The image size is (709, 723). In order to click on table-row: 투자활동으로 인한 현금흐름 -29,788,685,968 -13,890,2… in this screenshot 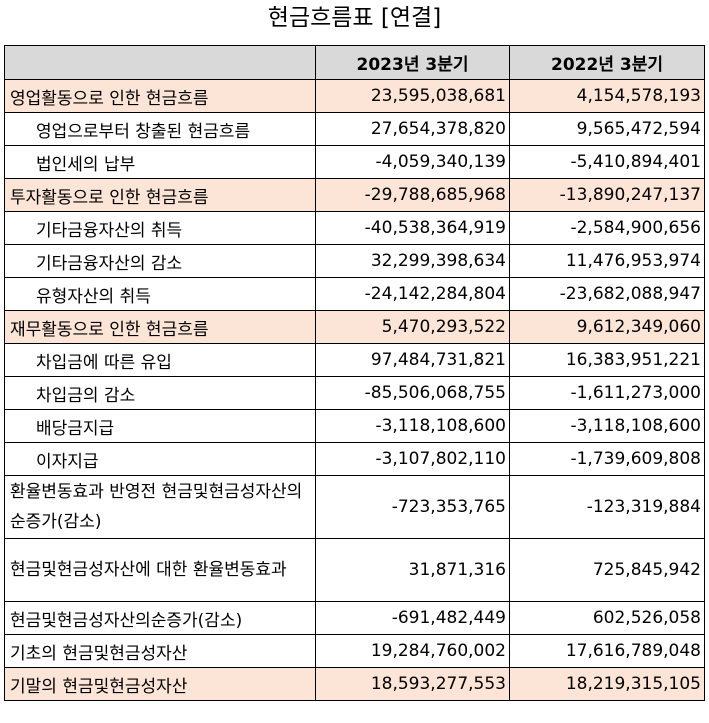, I will do `click(354, 195)`.